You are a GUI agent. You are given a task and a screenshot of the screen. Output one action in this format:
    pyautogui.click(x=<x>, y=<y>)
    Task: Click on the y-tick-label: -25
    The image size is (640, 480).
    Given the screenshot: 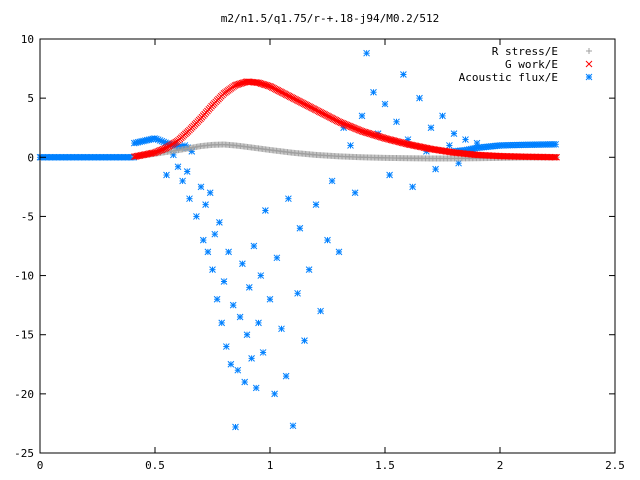 What is the action you would take?
    pyautogui.click(x=24, y=453)
    